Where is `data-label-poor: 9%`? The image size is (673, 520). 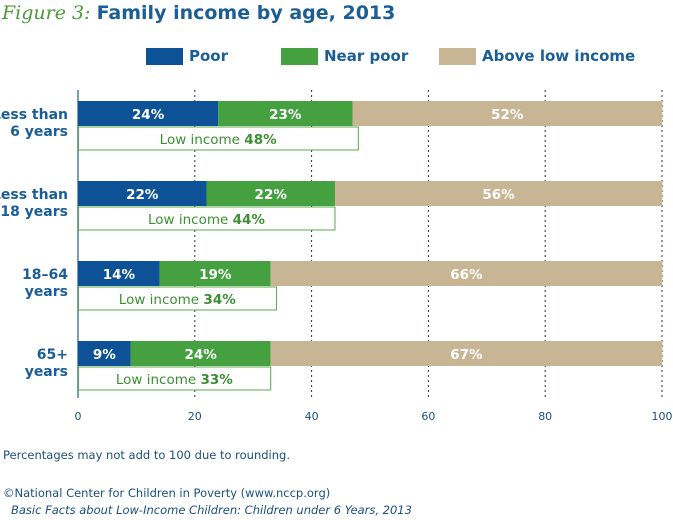
data-label-poor: 9% is located at coordinates (104, 355).